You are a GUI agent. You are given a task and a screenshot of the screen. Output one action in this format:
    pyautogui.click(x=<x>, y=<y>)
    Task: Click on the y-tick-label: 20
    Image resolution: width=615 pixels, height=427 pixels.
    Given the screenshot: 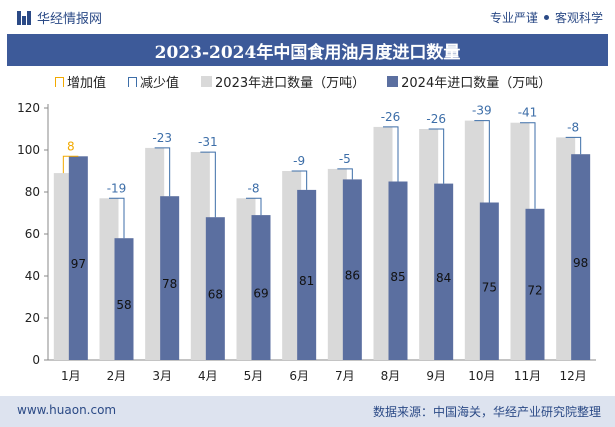 What is the action you would take?
    pyautogui.click(x=32, y=318)
    